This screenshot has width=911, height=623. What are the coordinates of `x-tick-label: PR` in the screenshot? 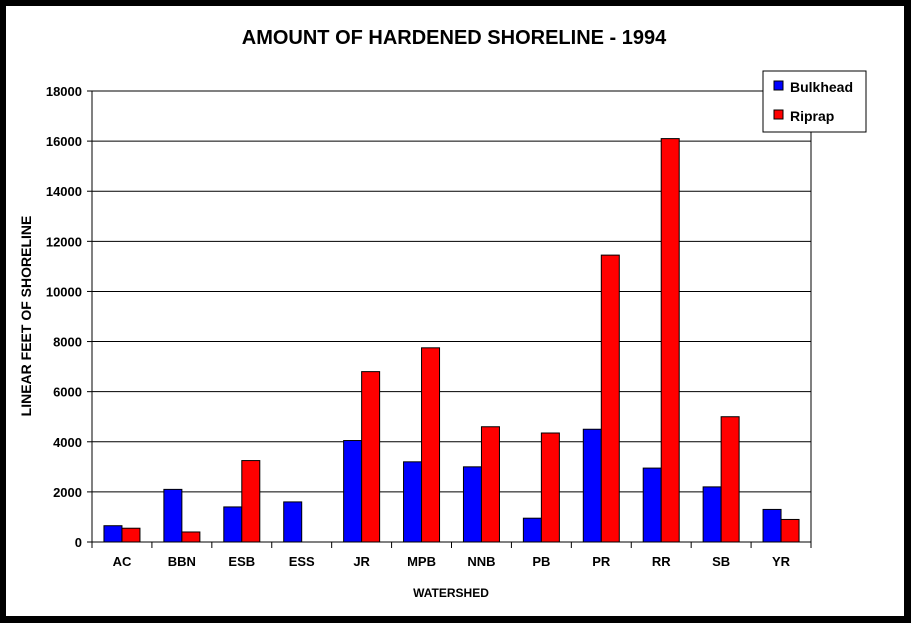 It's located at (601, 561).